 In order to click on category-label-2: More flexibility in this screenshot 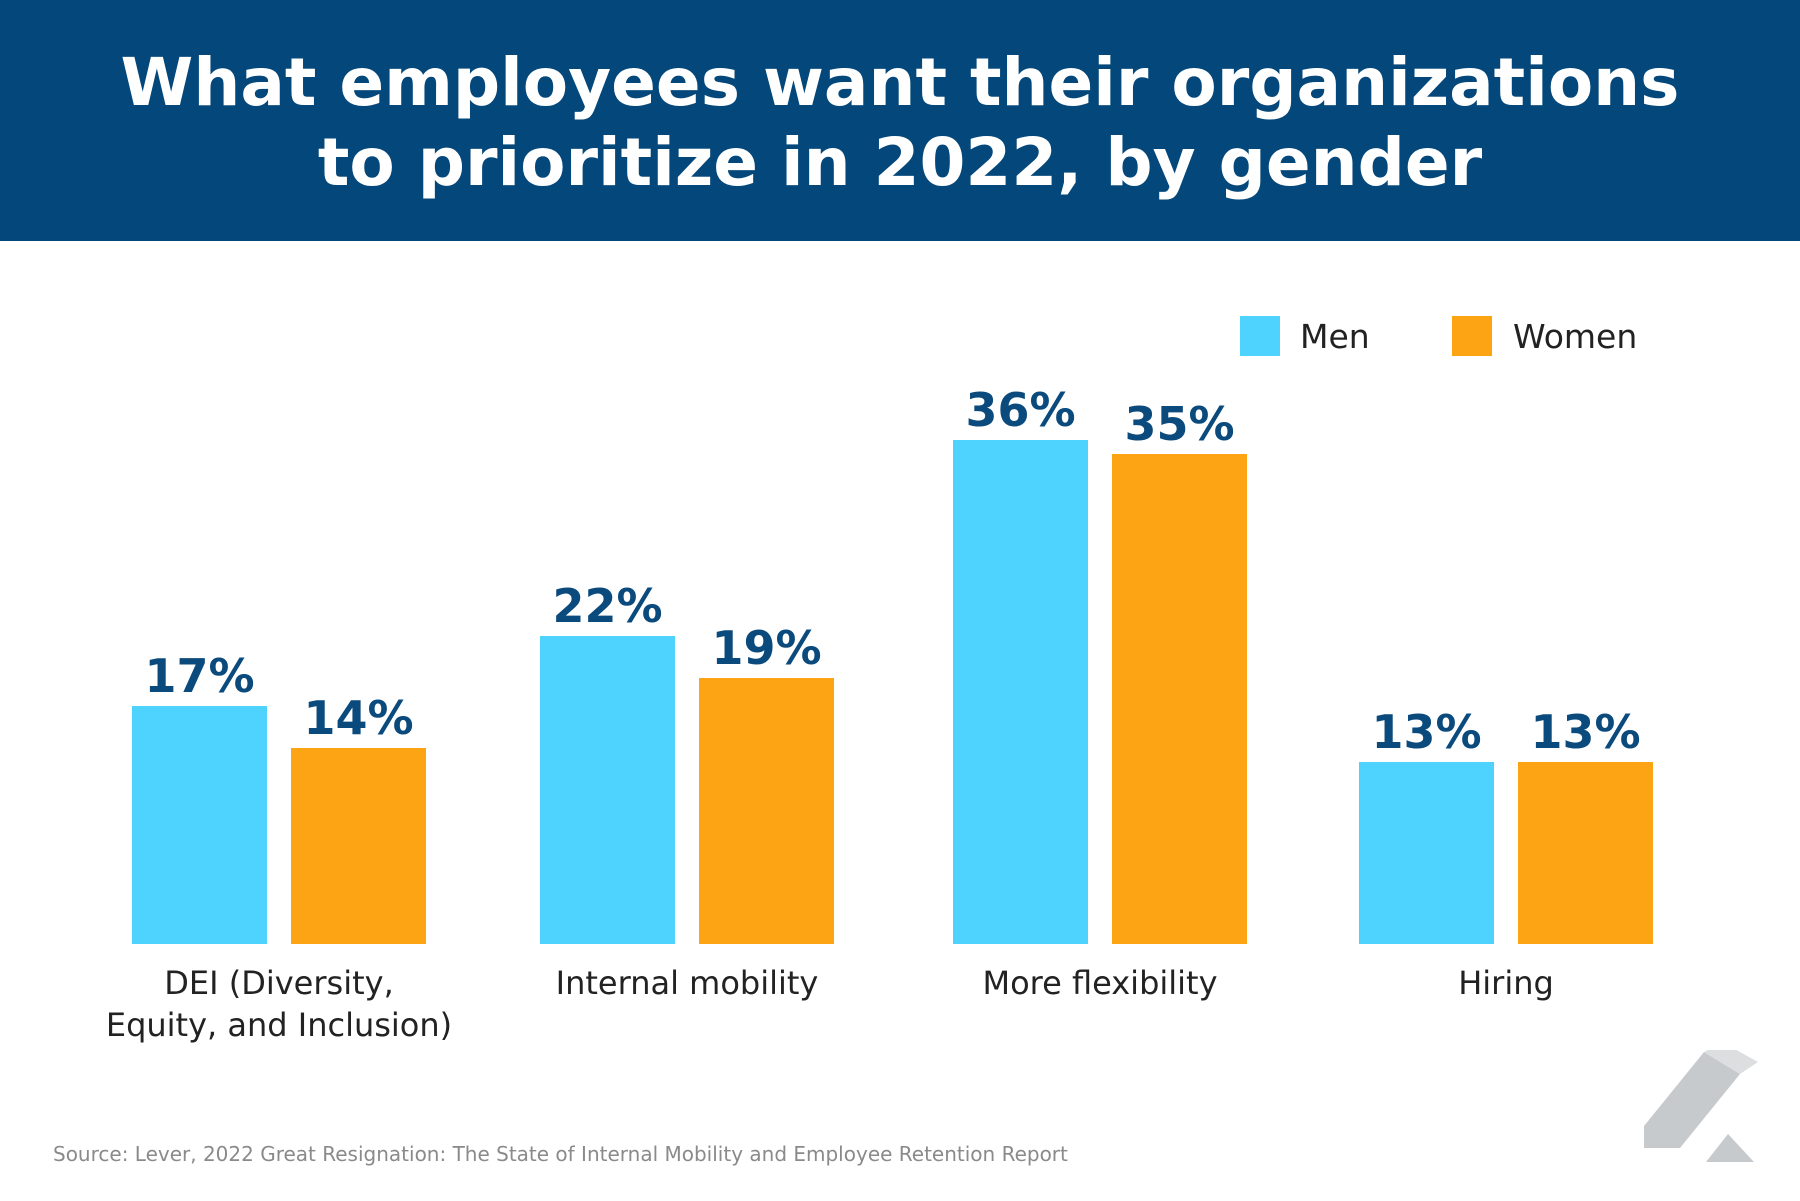, I will do `click(1099, 983)`.